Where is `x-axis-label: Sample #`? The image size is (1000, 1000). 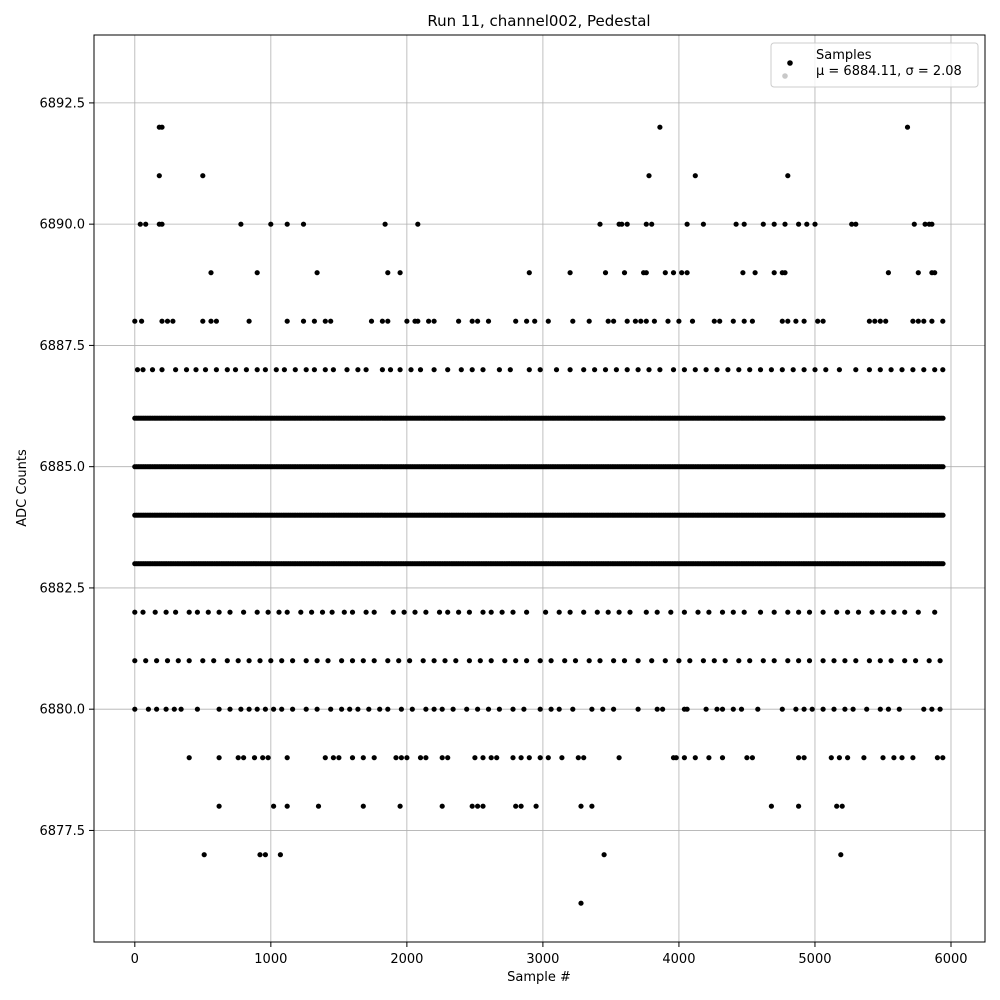
x-axis-label: Sample # is located at coordinates (539, 977).